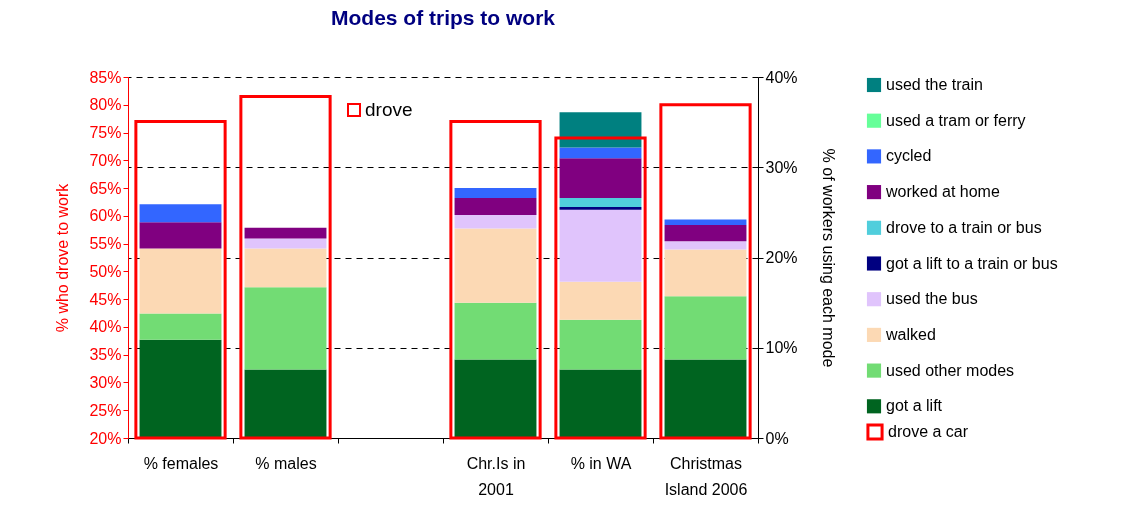 Image resolution: width=1121 pixels, height=506 pixels. Describe the element at coordinates (105, 216) in the screenshot. I see `y-tick-label: 60%` at that location.